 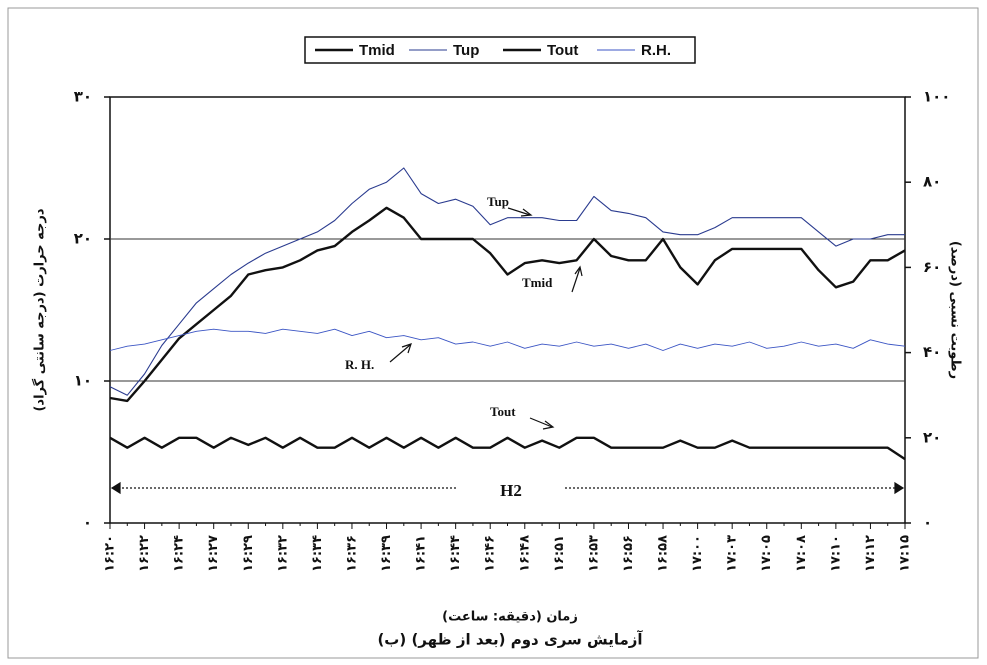 I want to click on x-tick-label: ۱۶:۵۳, so click(x=593, y=553).